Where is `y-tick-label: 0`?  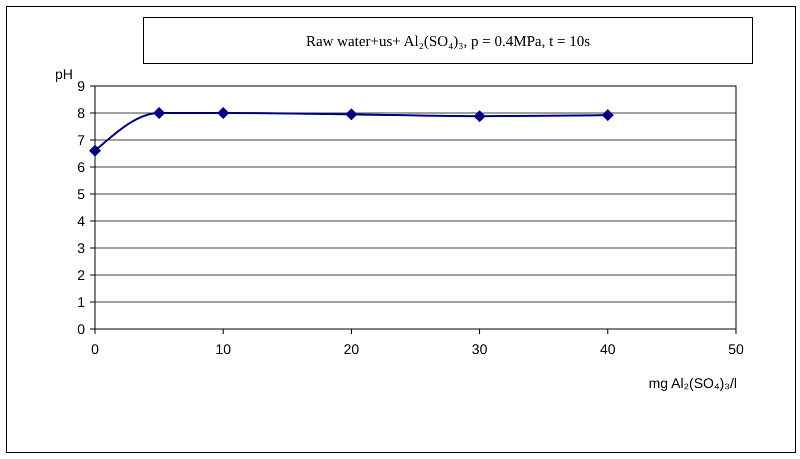
y-tick-label: 0 is located at coordinates (81, 329).